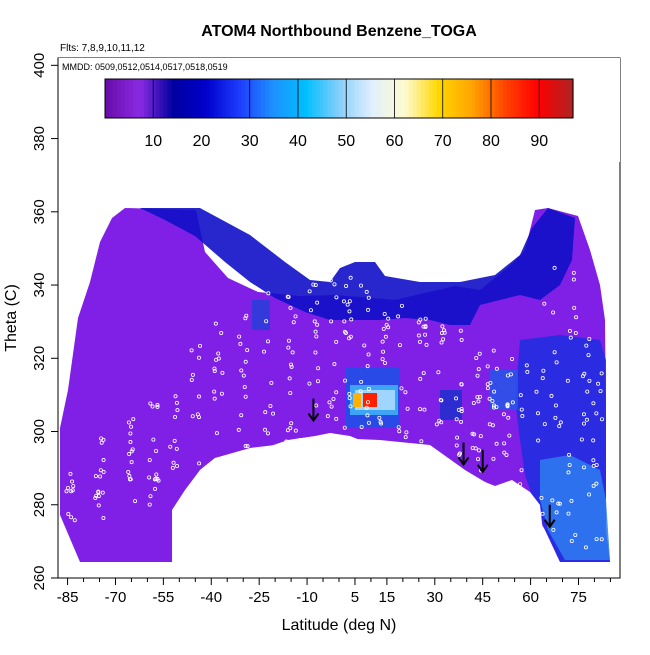  What do you see at coordinates (355, 597) in the screenshot?
I see `x-tick-label: 5` at bounding box center [355, 597].